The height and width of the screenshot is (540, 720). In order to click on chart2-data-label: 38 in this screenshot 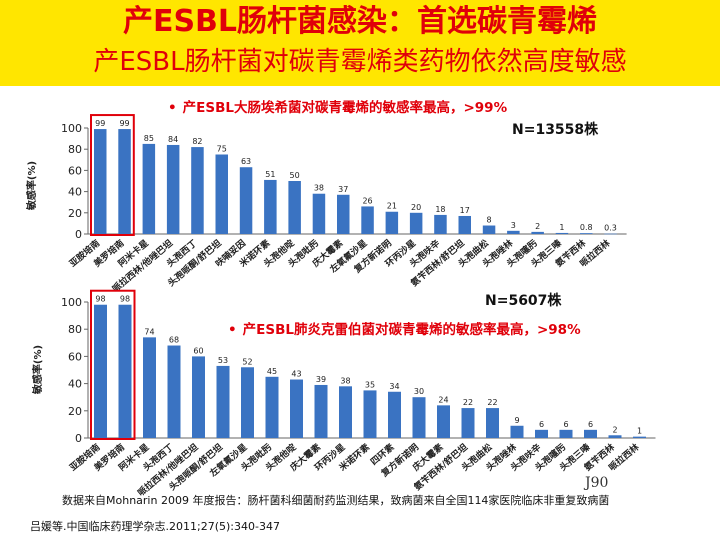, I will do `click(345, 380)`.